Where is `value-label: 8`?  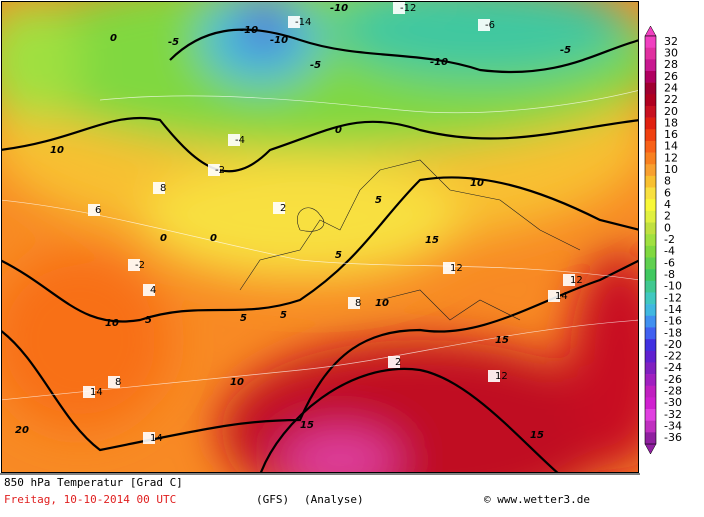 value-label: 8 is located at coordinates (163, 188).